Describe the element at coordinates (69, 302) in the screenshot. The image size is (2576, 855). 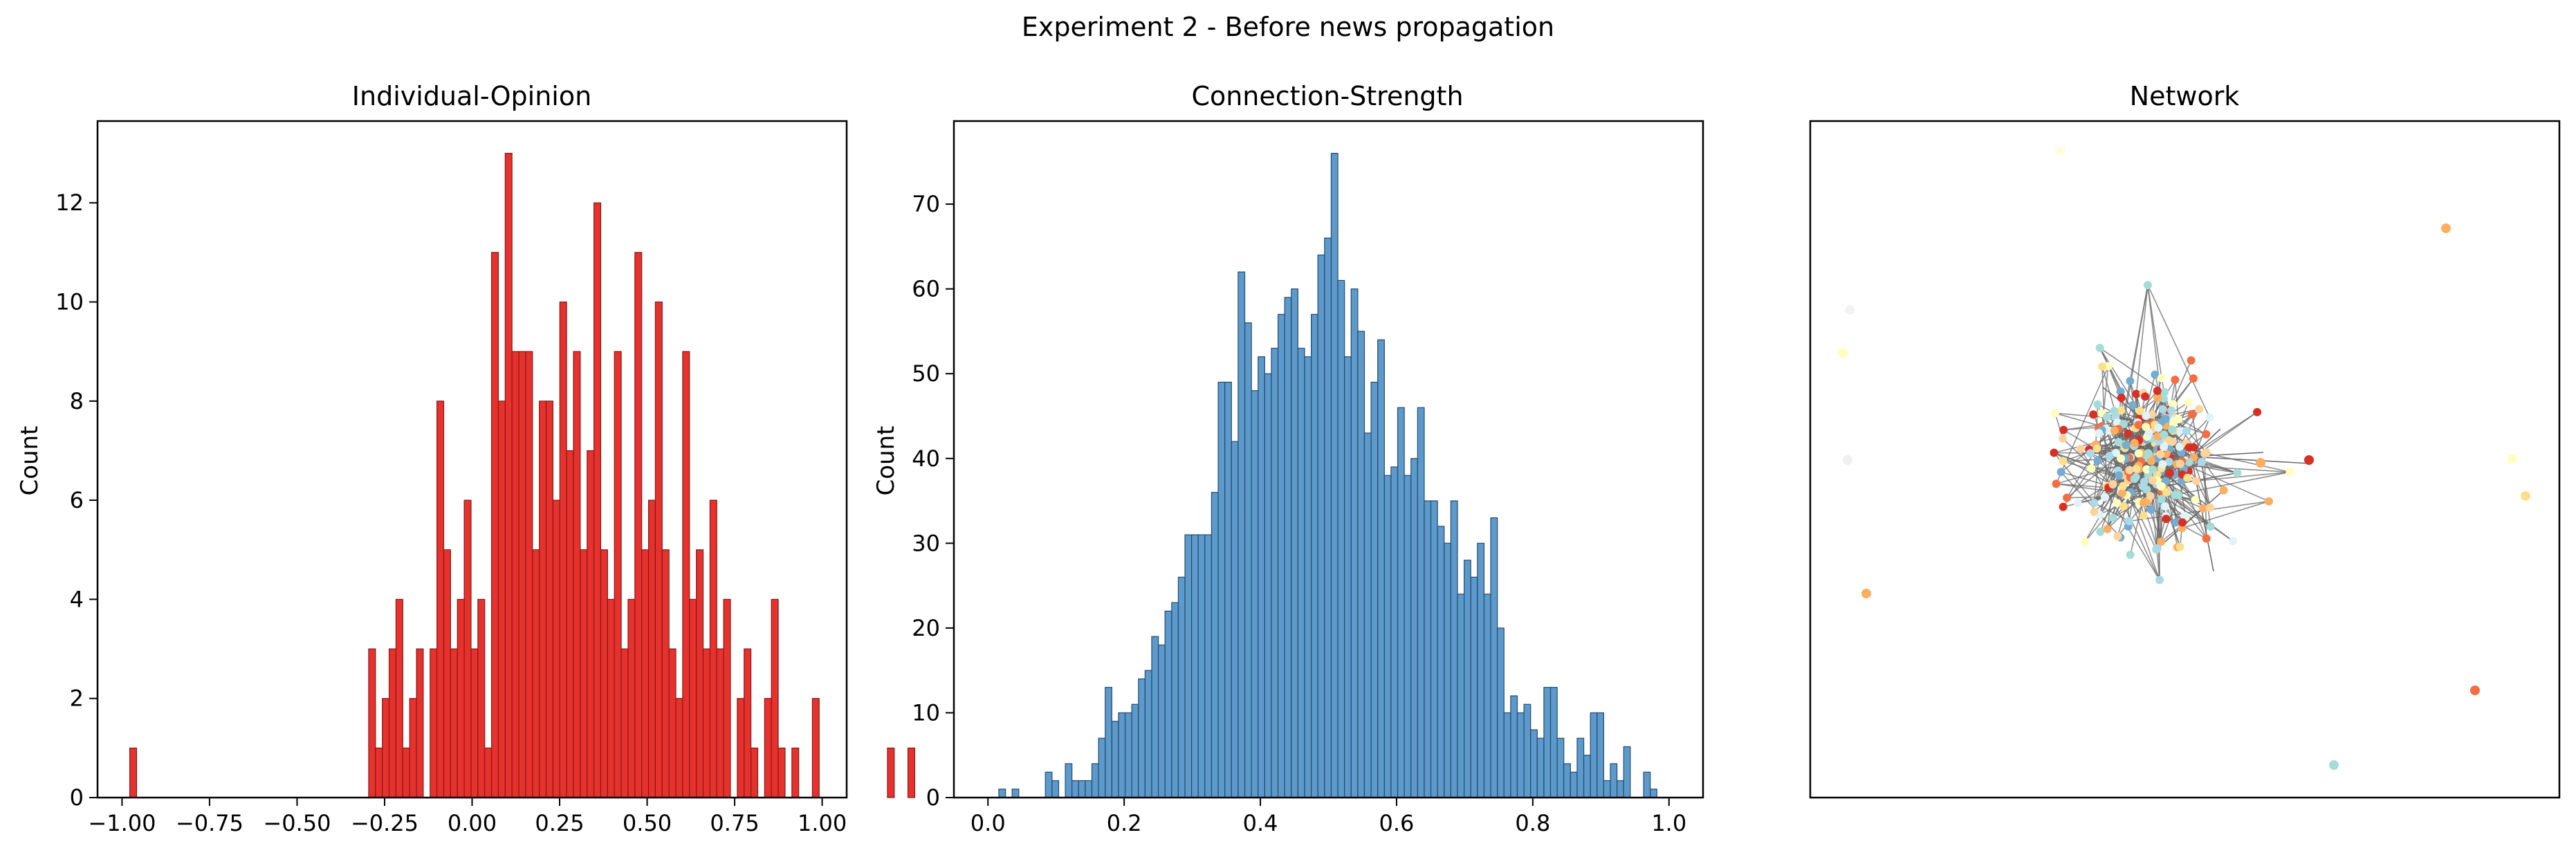
I see `y-tick-label: 10` at that location.